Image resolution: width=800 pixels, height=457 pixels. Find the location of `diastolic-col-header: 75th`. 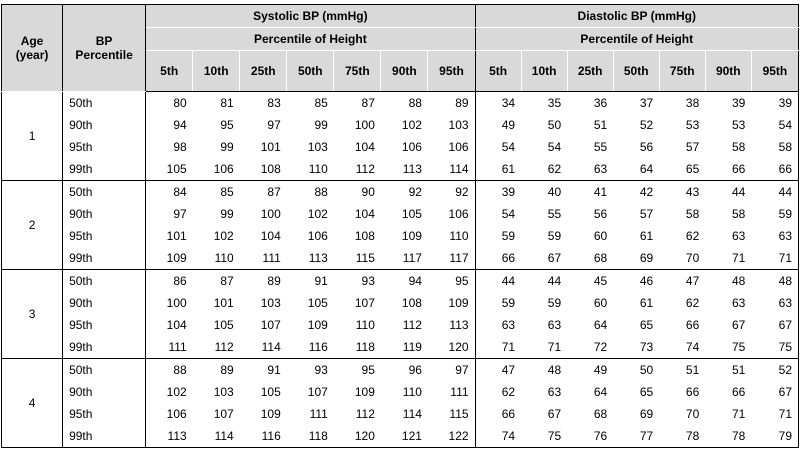

diastolic-col-header: 75th is located at coordinates (682, 71).